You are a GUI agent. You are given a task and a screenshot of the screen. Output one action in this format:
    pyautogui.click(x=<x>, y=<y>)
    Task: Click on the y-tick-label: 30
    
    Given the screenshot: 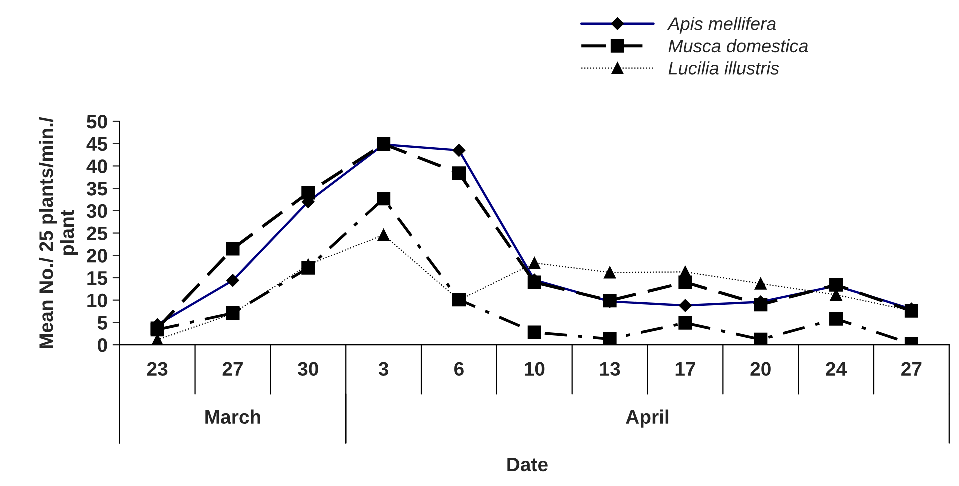 What is the action you would take?
    pyautogui.click(x=97, y=211)
    